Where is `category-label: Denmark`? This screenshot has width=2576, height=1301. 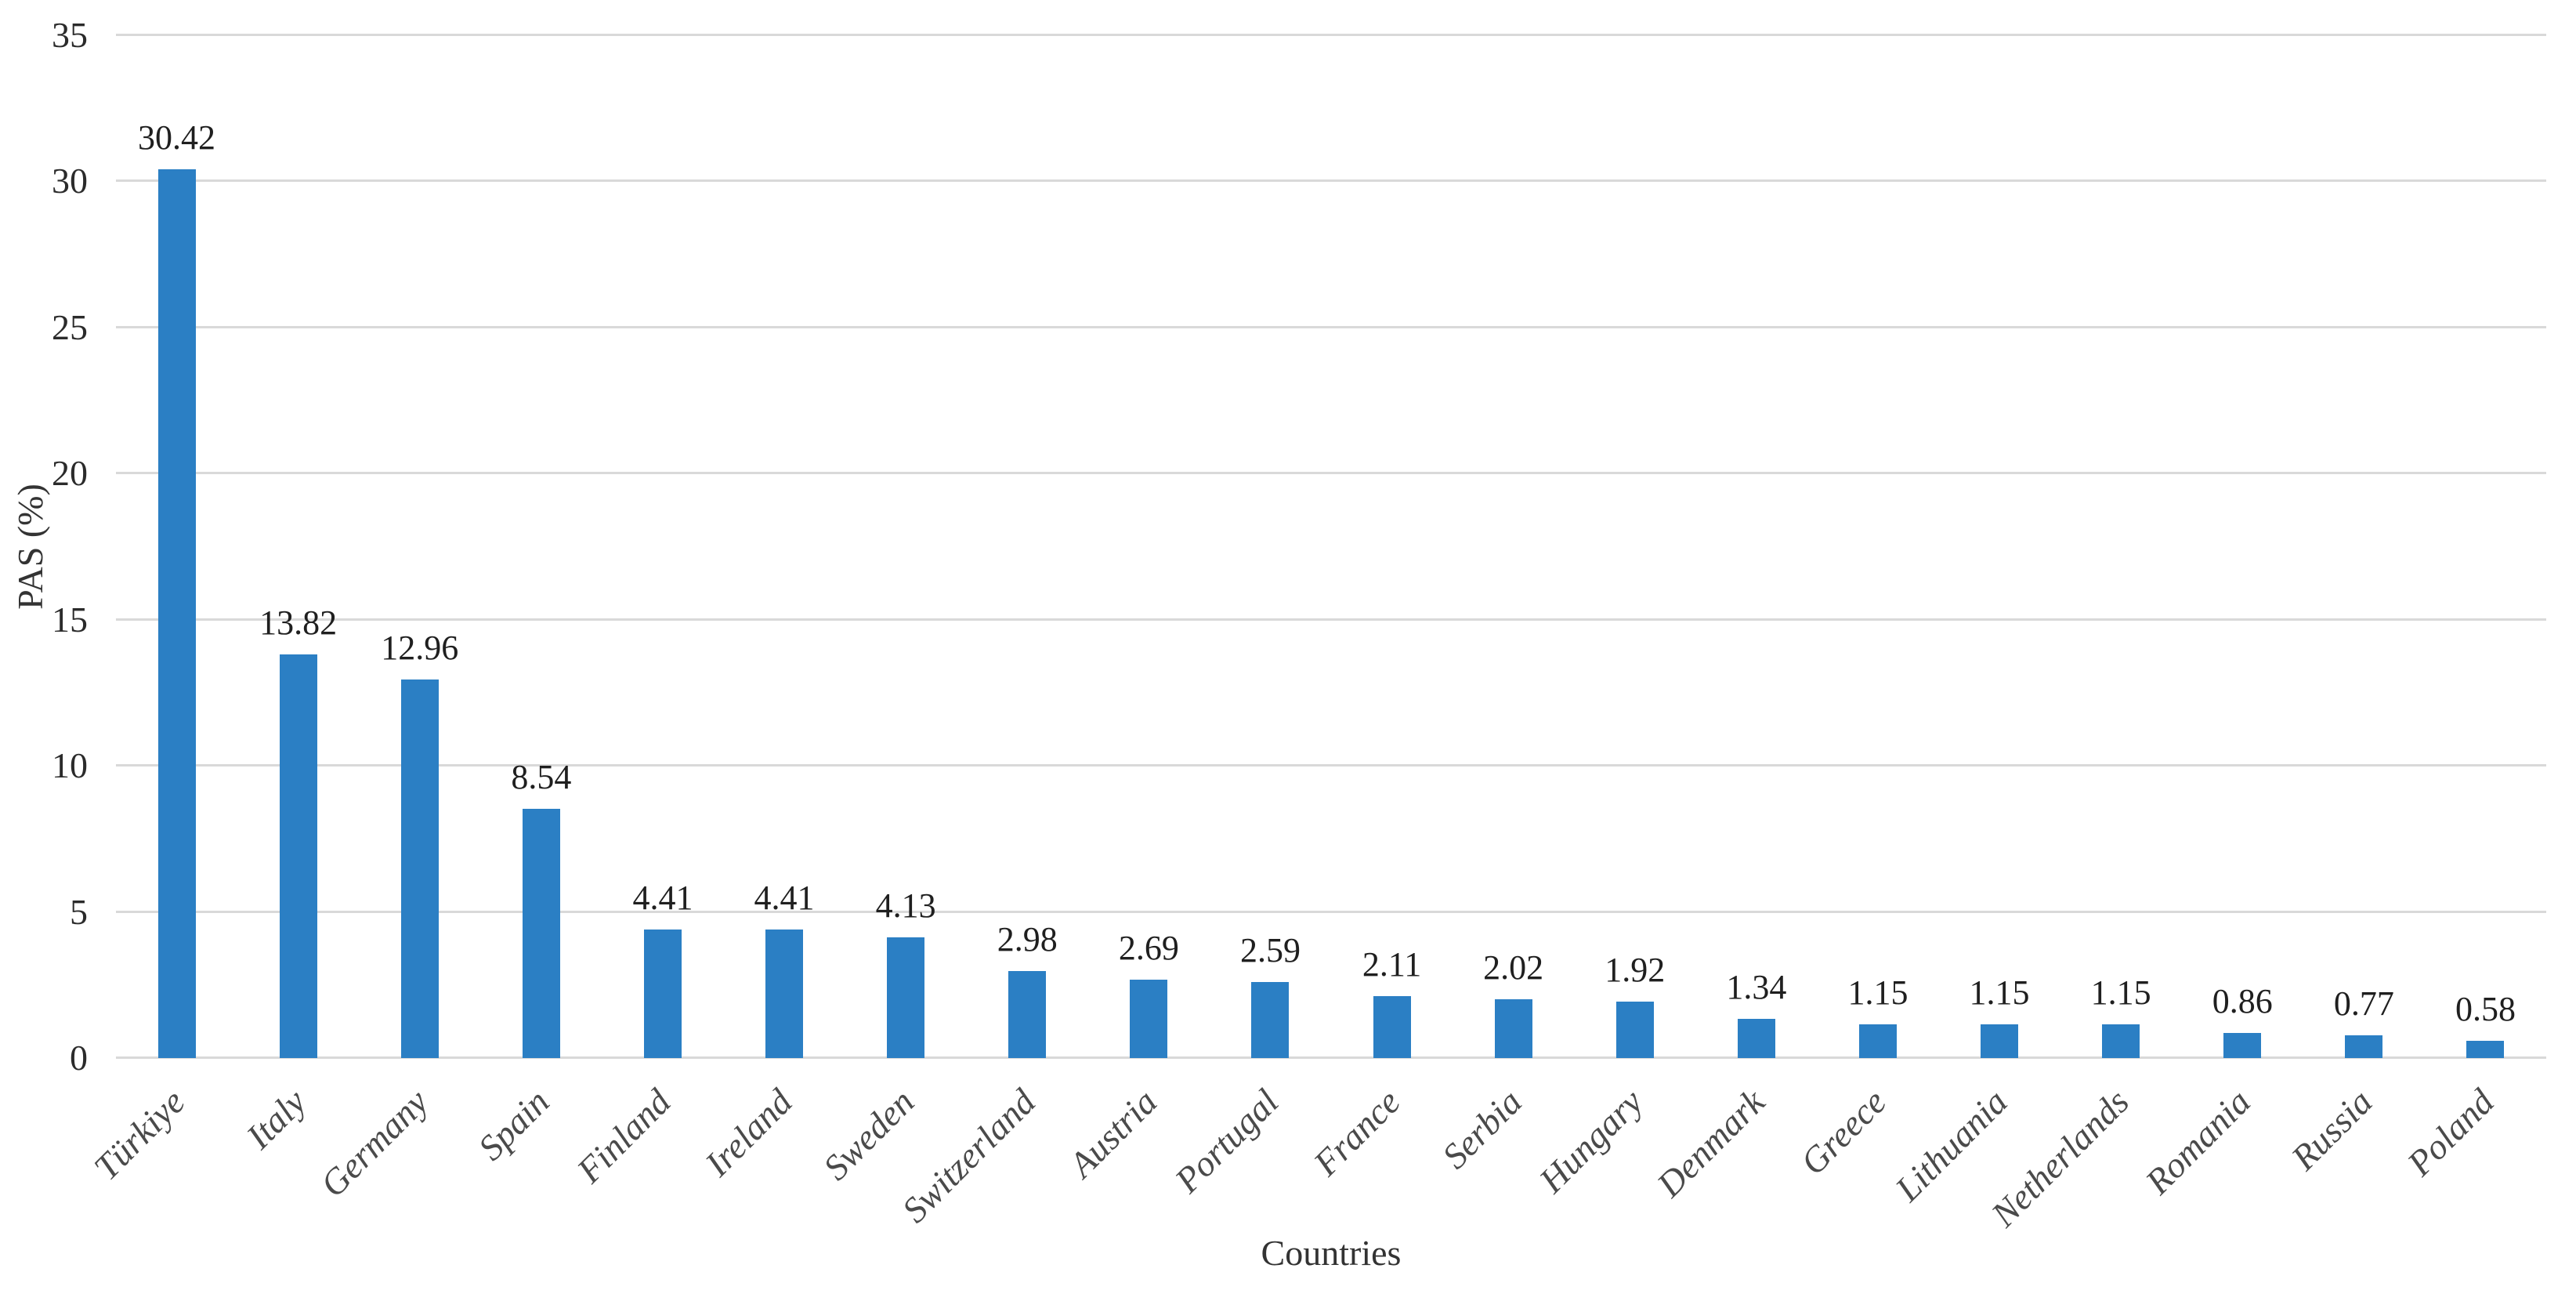 category-label: Denmark is located at coordinates (1710, 1143).